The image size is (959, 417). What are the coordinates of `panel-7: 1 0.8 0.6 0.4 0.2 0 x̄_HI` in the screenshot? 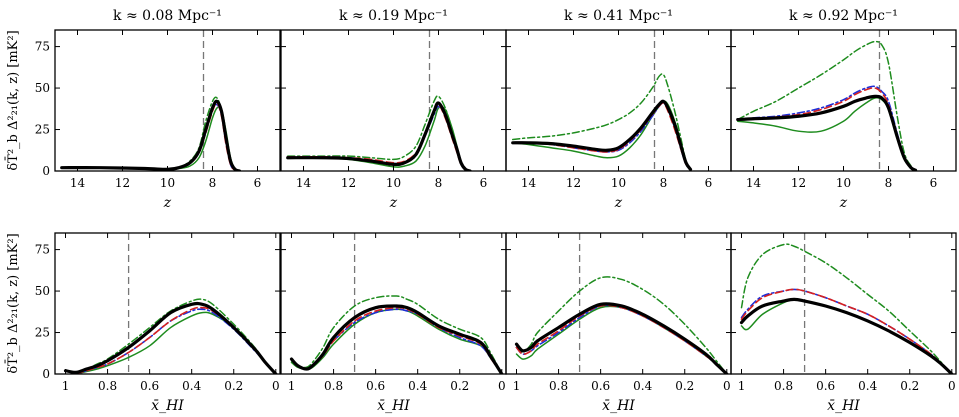 It's located at (618, 323).